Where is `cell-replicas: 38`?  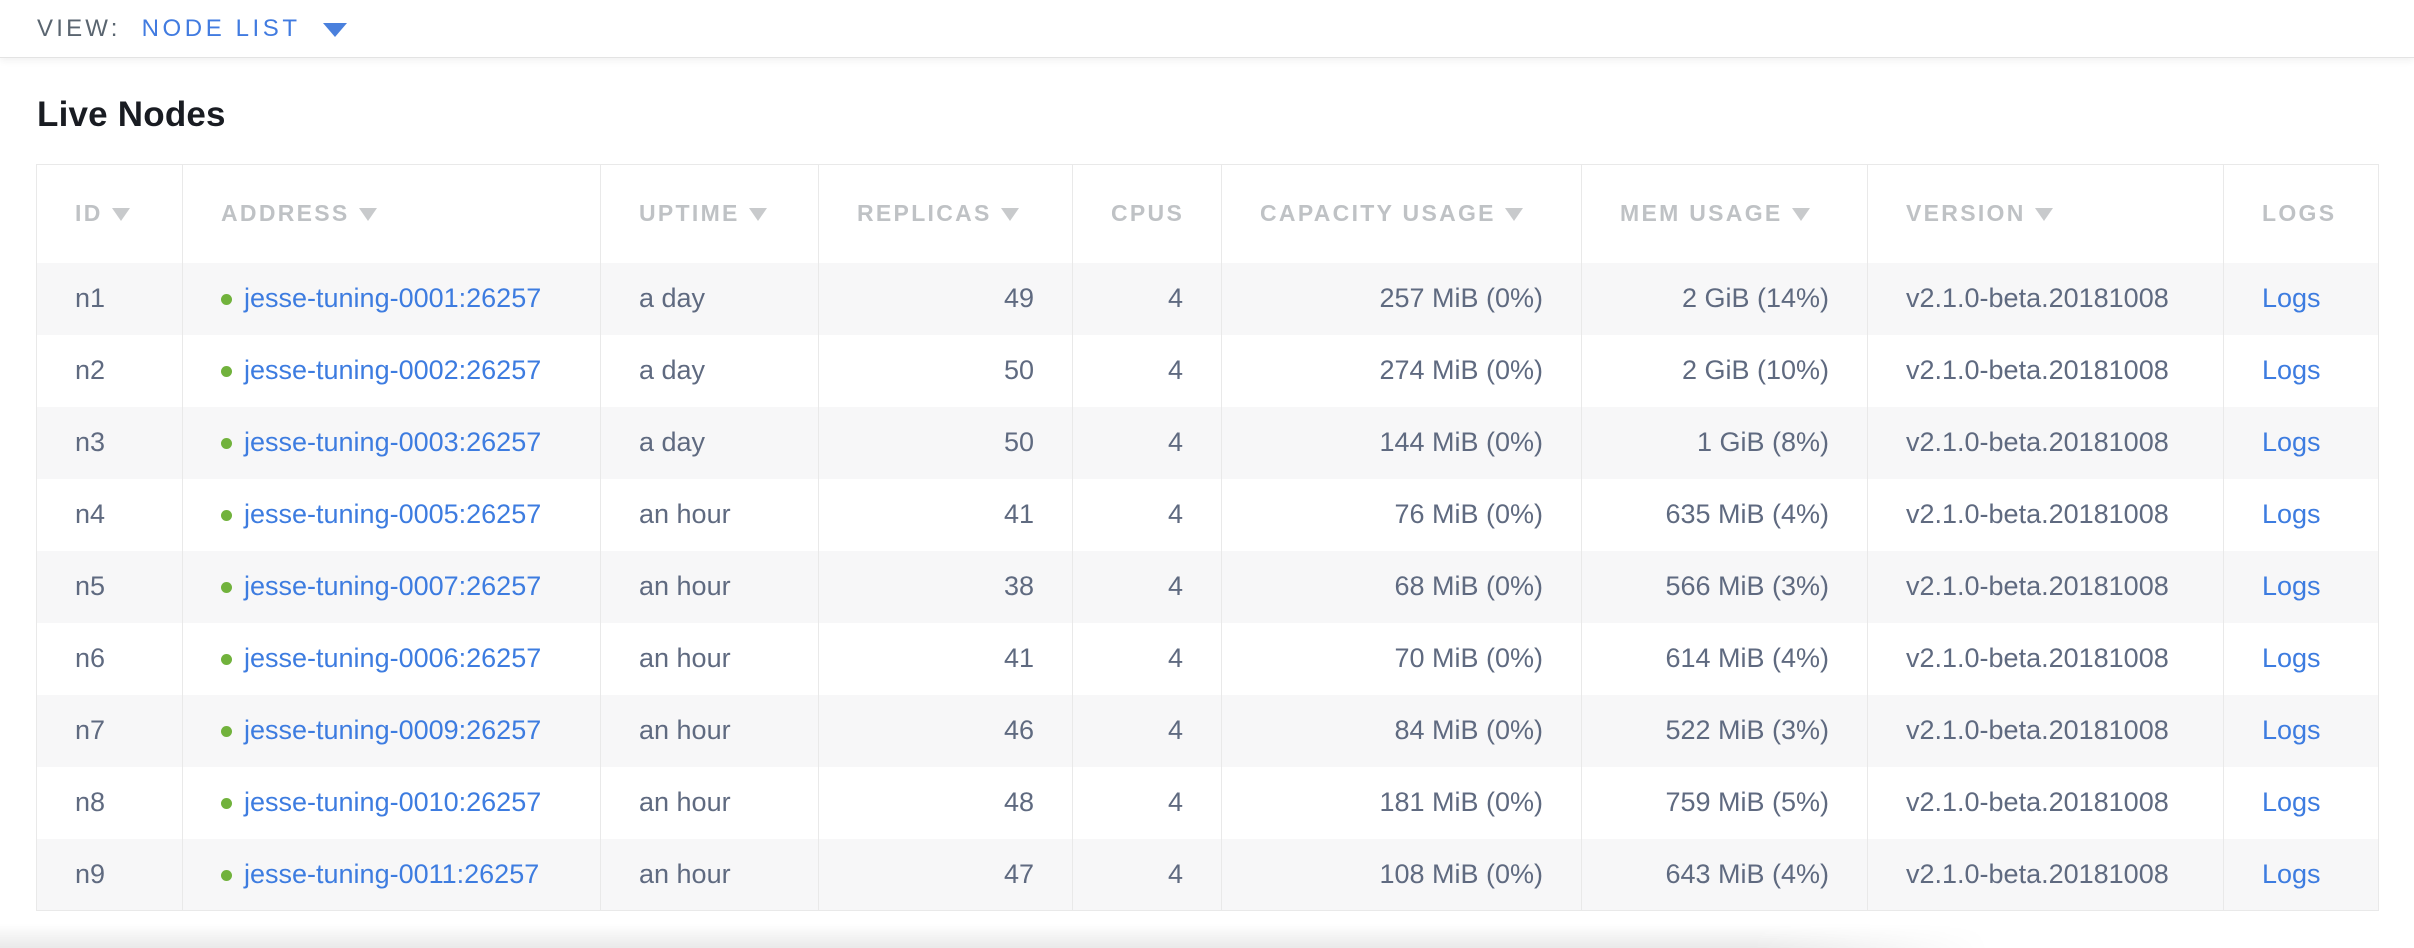
cell-replicas: 38 is located at coordinates (945, 586).